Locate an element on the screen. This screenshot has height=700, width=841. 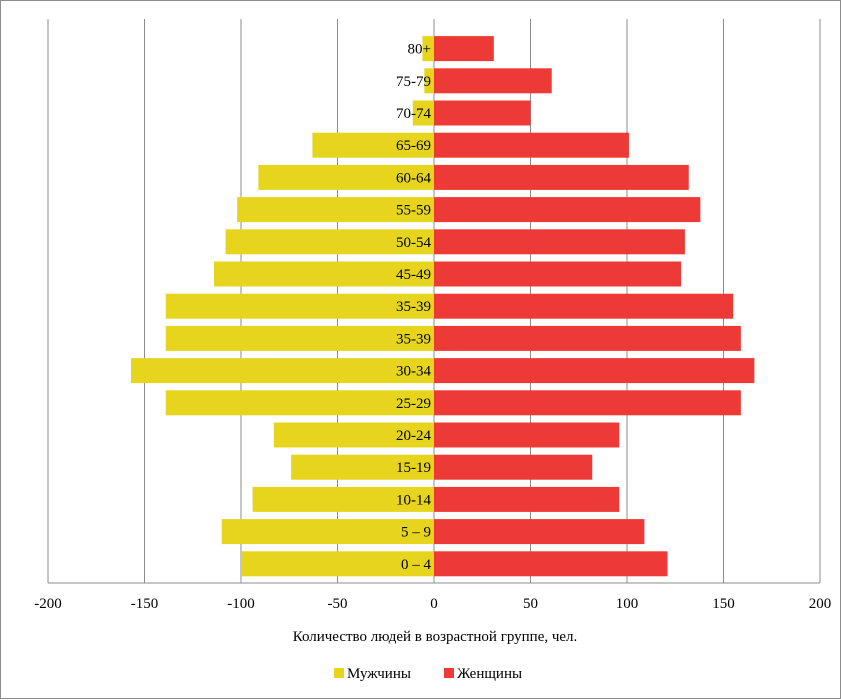
x-tick-label: -200 is located at coordinates (48, 604).